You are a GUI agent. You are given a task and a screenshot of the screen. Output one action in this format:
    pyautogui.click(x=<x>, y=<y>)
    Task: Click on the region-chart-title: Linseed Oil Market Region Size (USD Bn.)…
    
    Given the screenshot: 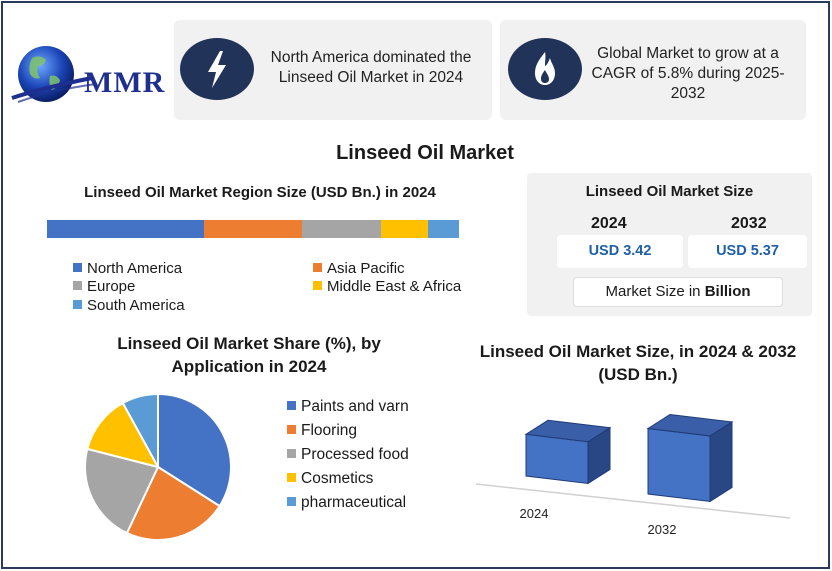 What is the action you would take?
    pyautogui.click(x=260, y=192)
    